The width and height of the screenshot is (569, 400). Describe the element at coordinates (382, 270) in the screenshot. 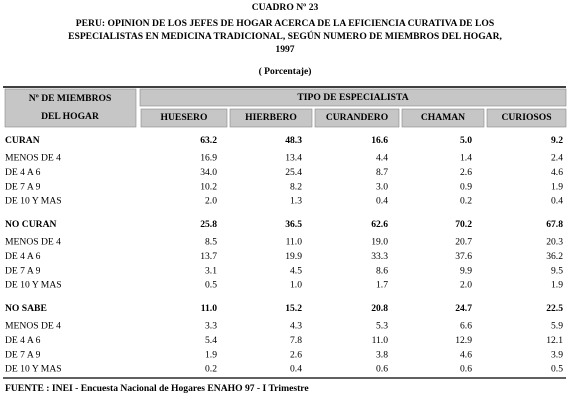

I see `cell-value: 8.6` at that location.